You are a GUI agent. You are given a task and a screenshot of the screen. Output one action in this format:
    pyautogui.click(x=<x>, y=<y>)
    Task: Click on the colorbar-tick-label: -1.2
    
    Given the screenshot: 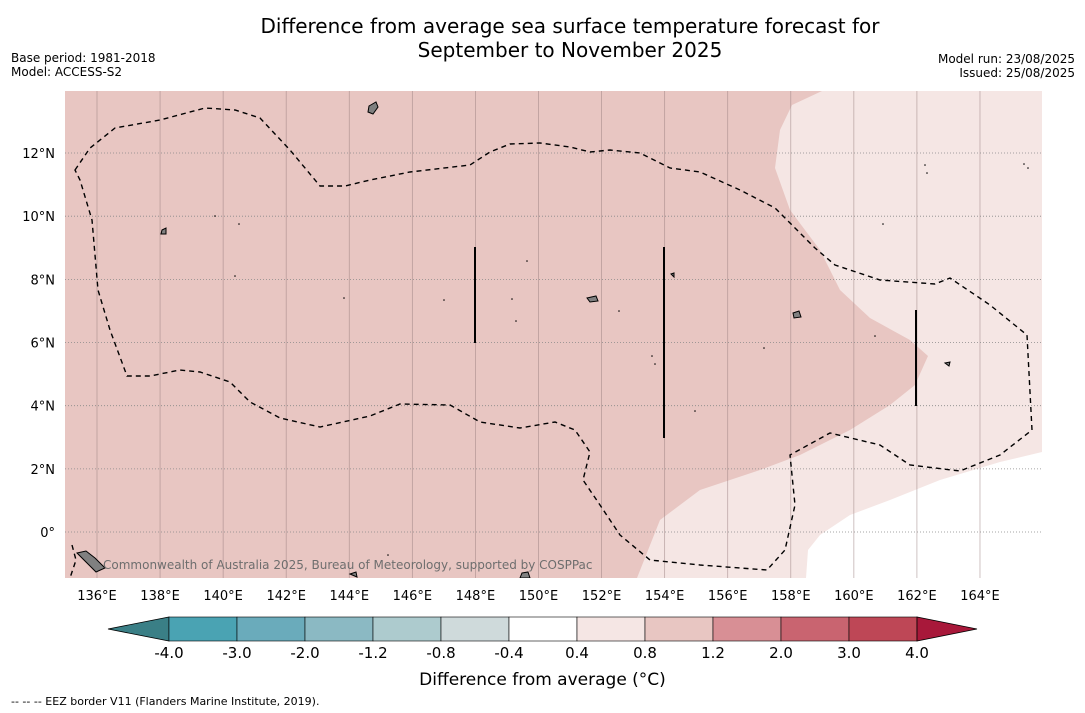 What is the action you would take?
    pyautogui.click(x=372, y=653)
    